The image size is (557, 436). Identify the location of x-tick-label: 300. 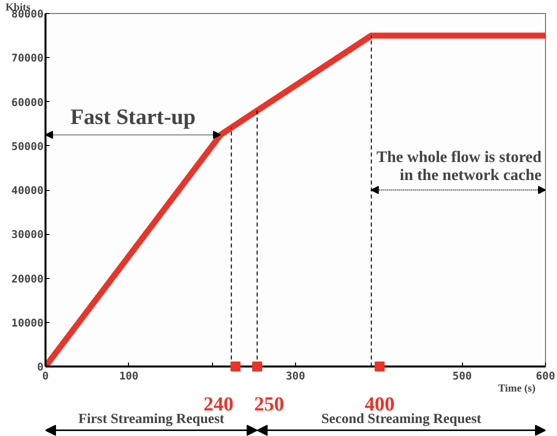
(296, 376).